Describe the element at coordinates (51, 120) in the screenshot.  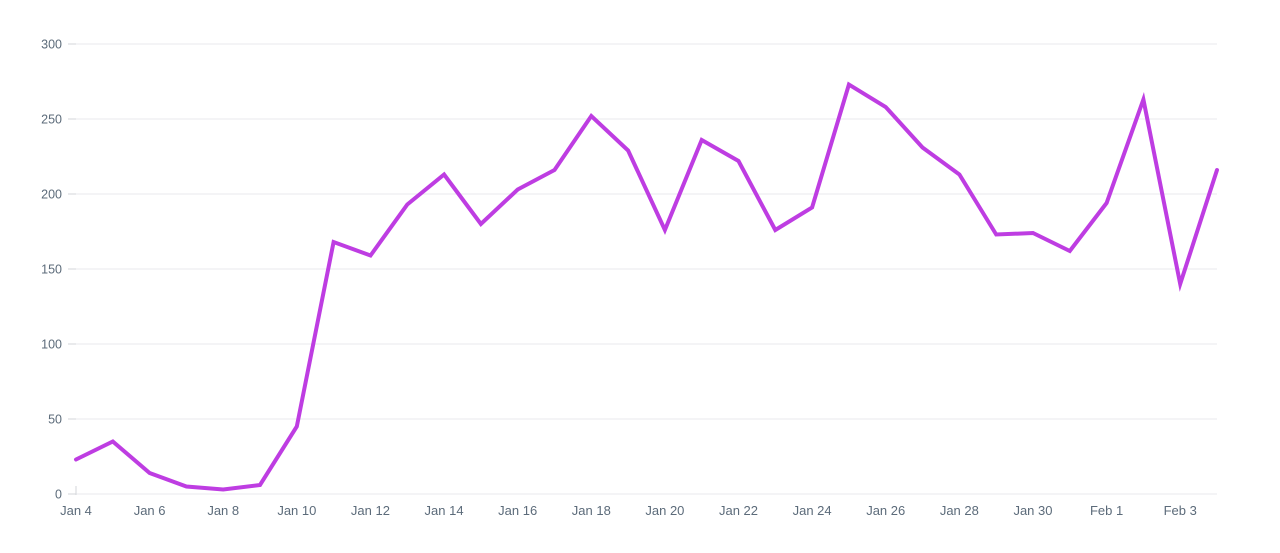
I see `y-axis-label: 250` at that location.